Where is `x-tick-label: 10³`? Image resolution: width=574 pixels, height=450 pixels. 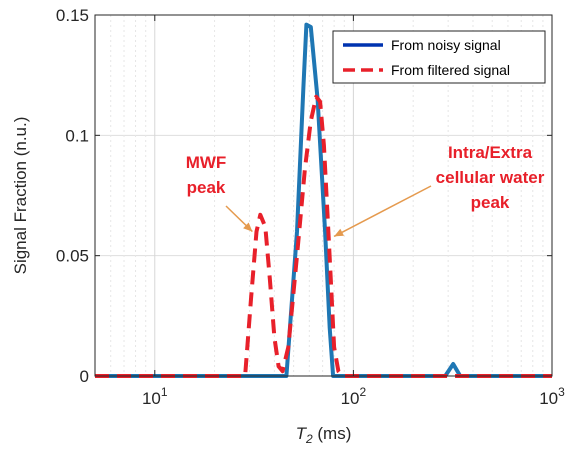
x-tick-label: 10³ is located at coordinates (552, 396).